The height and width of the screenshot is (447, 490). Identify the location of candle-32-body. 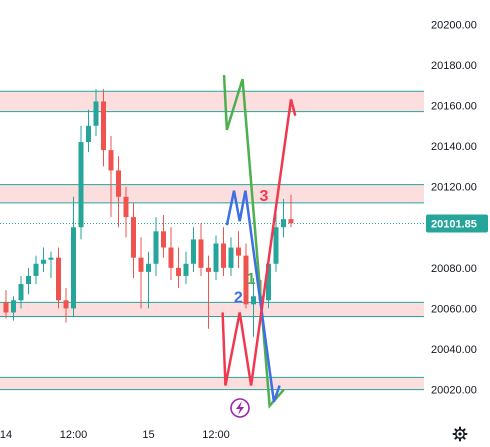
(238, 251).